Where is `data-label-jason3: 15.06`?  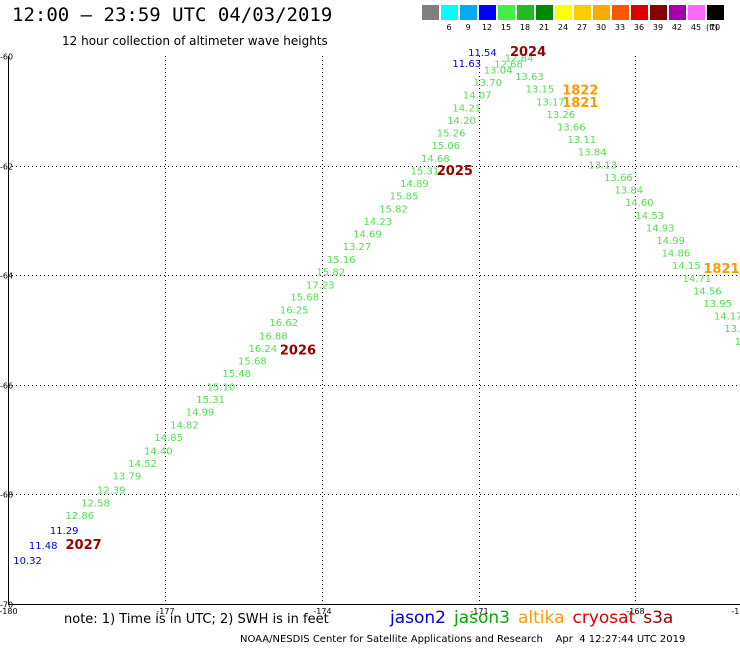
data-label-jason3: 15.06 is located at coordinates (446, 146).